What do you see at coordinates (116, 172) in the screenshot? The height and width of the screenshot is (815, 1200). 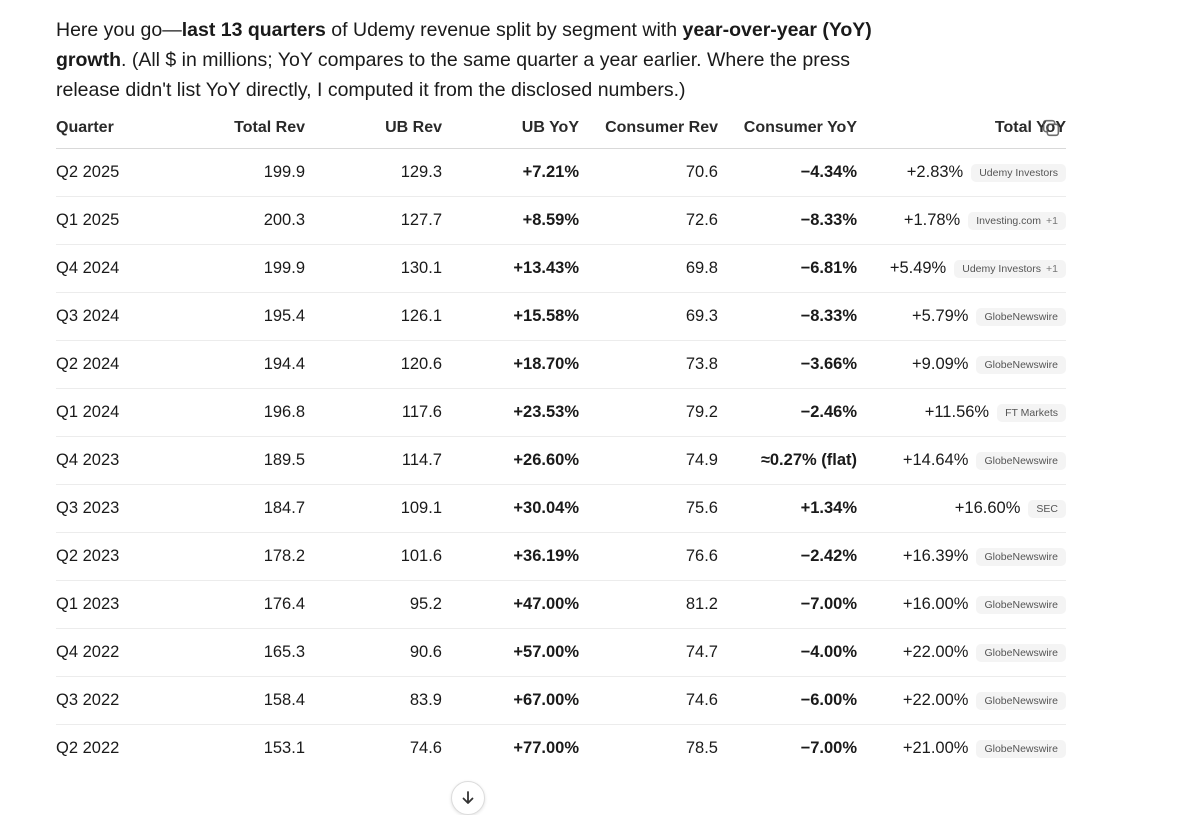 I see `quarter-cell: Q2 2025` at bounding box center [116, 172].